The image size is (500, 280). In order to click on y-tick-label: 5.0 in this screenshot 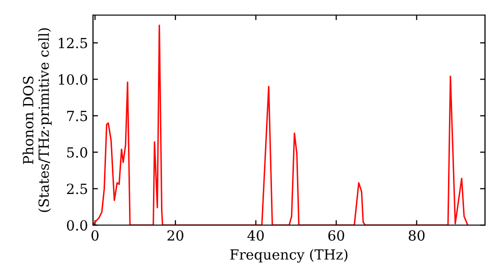, I will do `click(77, 152)`.